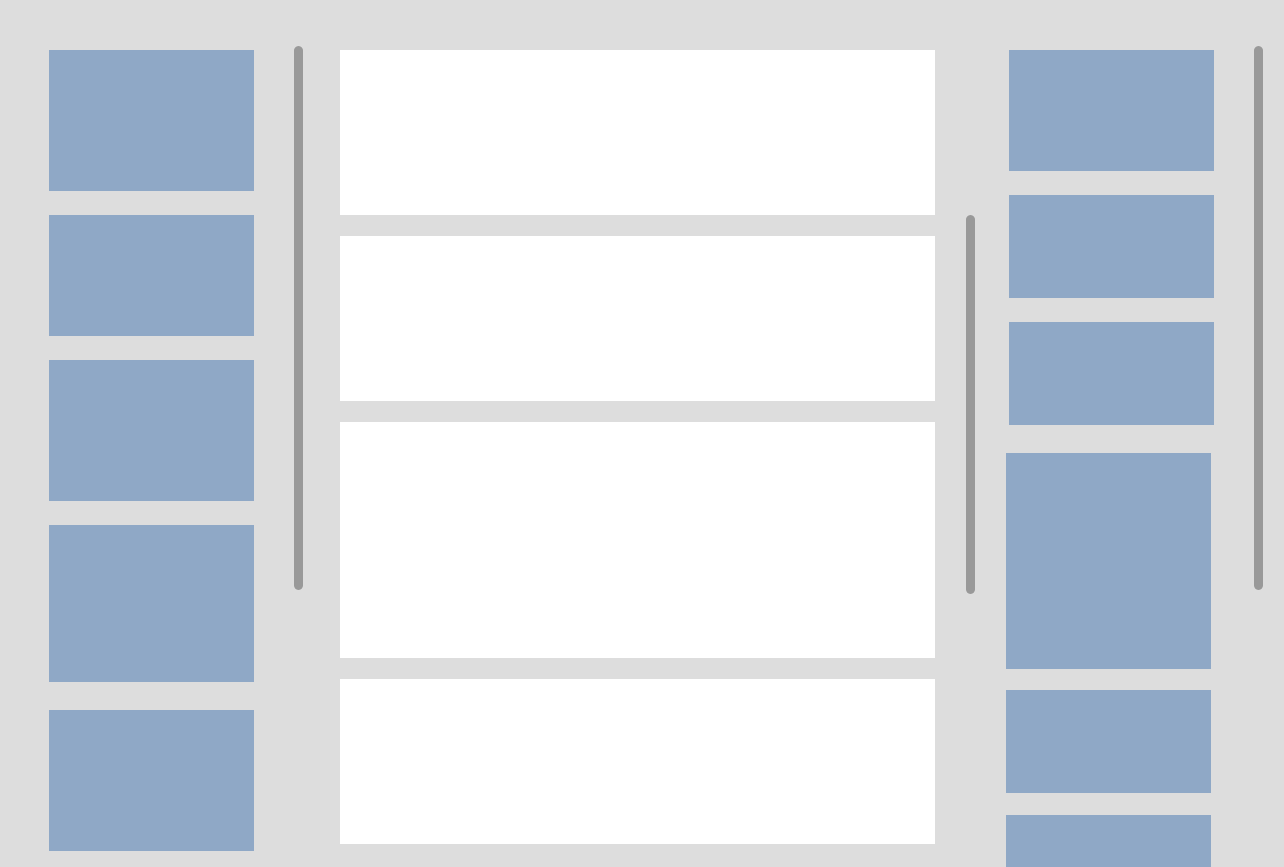  Describe the element at coordinates (970, 404) in the screenshot. I see `middle-scrollbar` at that location.